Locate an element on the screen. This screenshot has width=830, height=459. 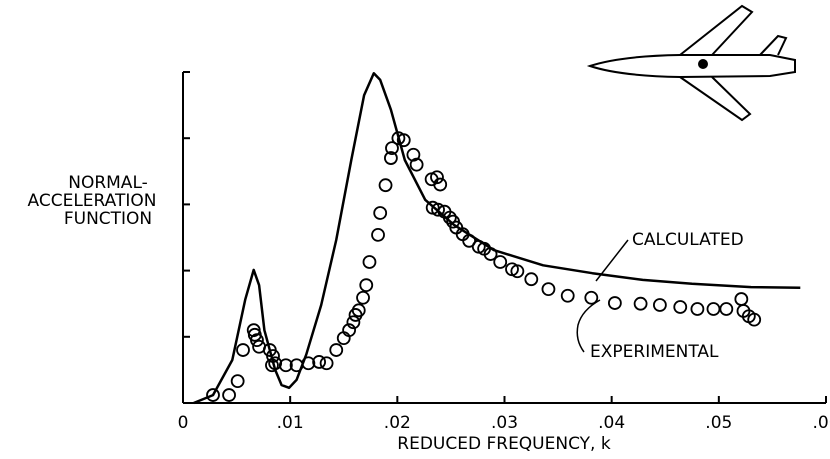
x-axis-label: REDUCED FREQUENCY, k is located at coordinates (504, 444).